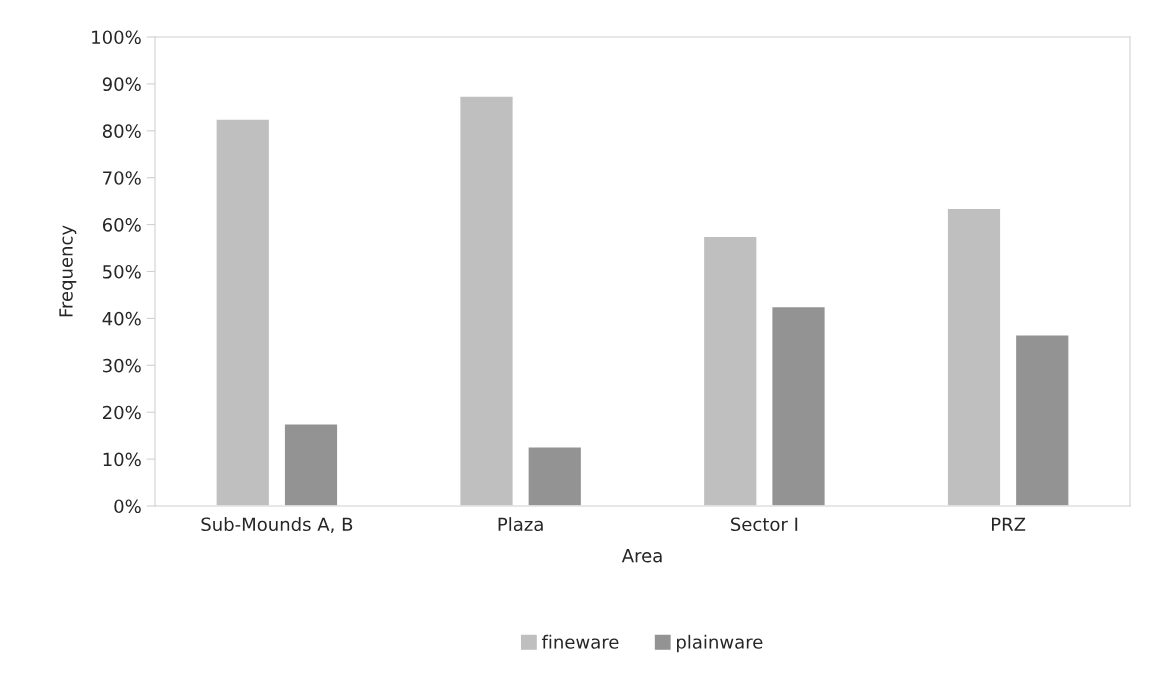 The width and height of the screenshot is (1154, 694). I want to click on y-tick-label: 80%, so click(121, 131).